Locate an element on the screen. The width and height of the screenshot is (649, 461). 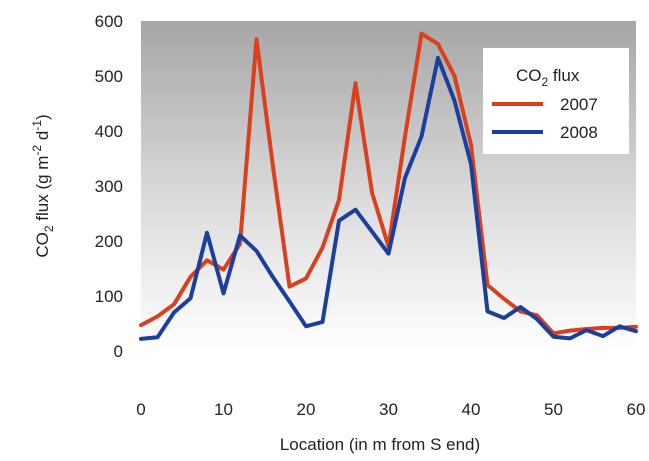
x-tick-label: 0 is located at coordinates (140, 409).